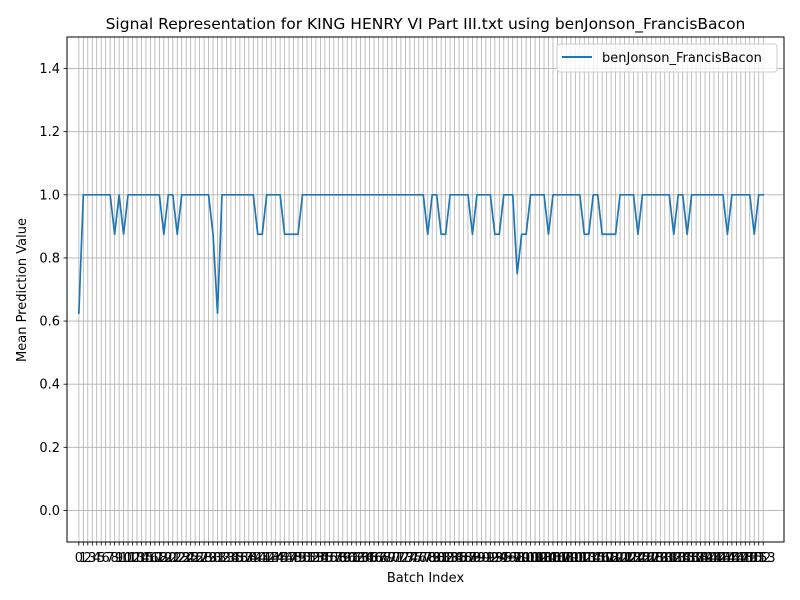 Image resolution: width=800 pixels, height=600 pixels. Describe the element at coordinates (351, 558) in the screenshot. I see `x-tick-label: 61` at that location.